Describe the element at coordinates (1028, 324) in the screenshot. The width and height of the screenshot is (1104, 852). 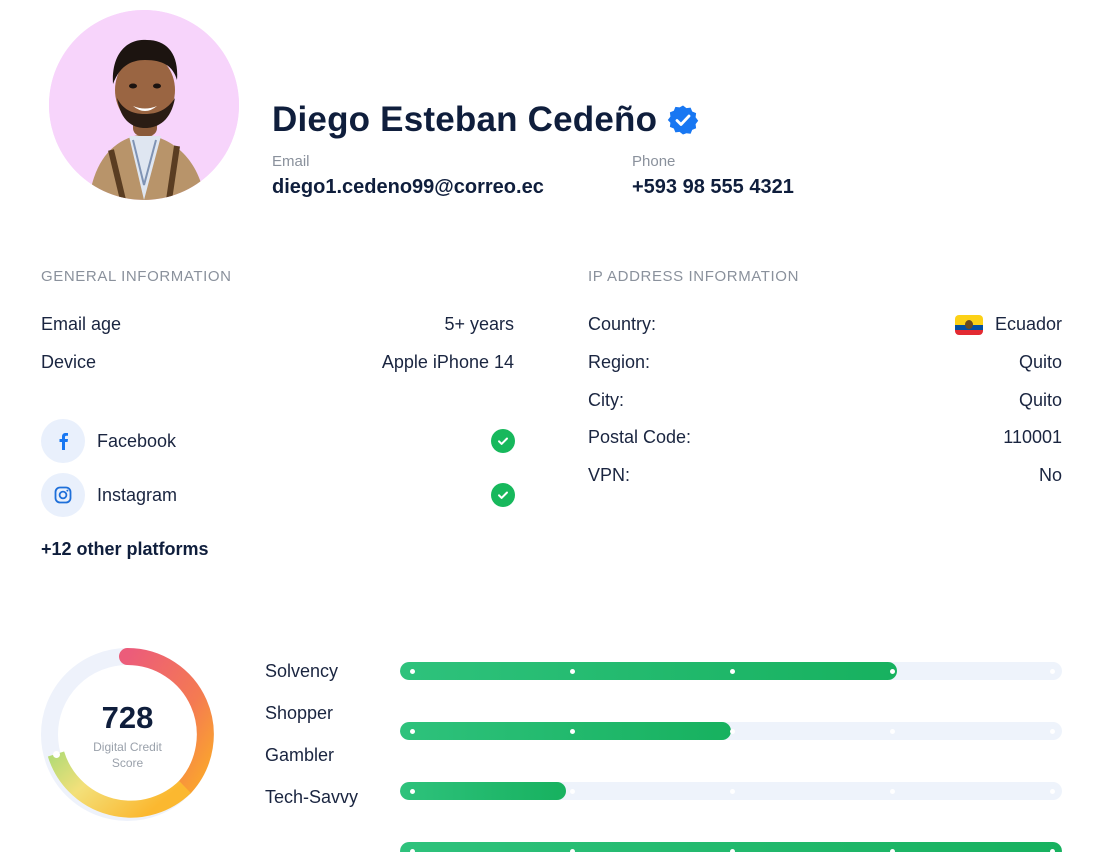
I see `ip-value: Ecuador` at that location.